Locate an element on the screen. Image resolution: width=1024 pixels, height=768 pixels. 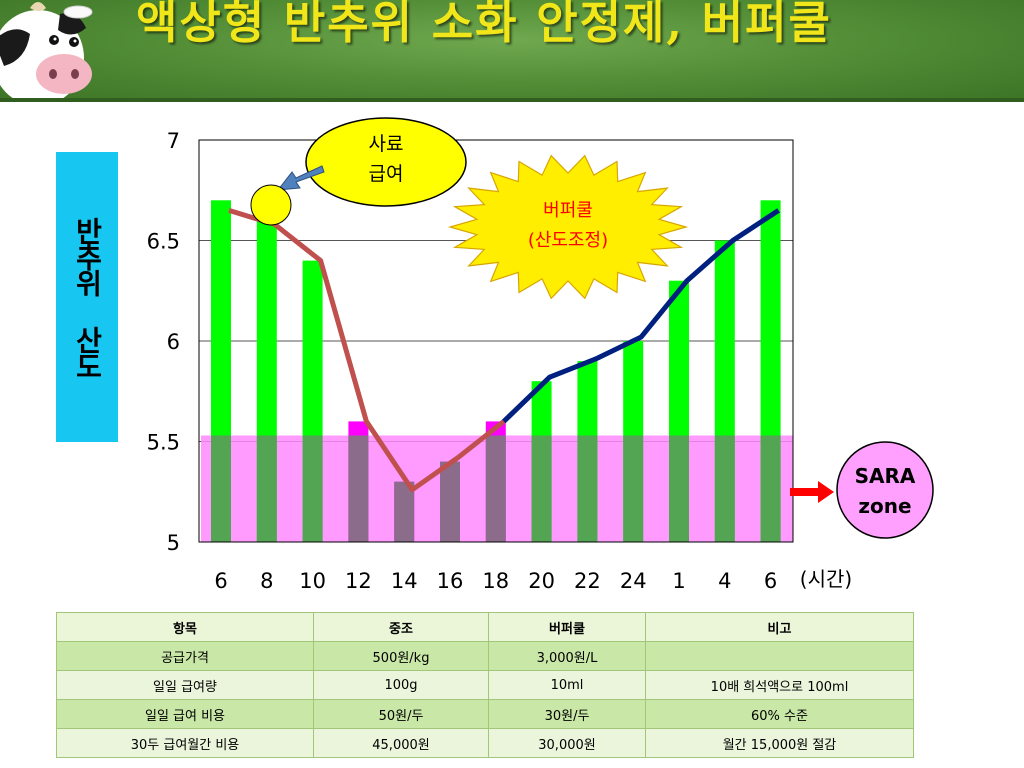
feed-callout-line2: 급여 is located at coordinates (386, 174).